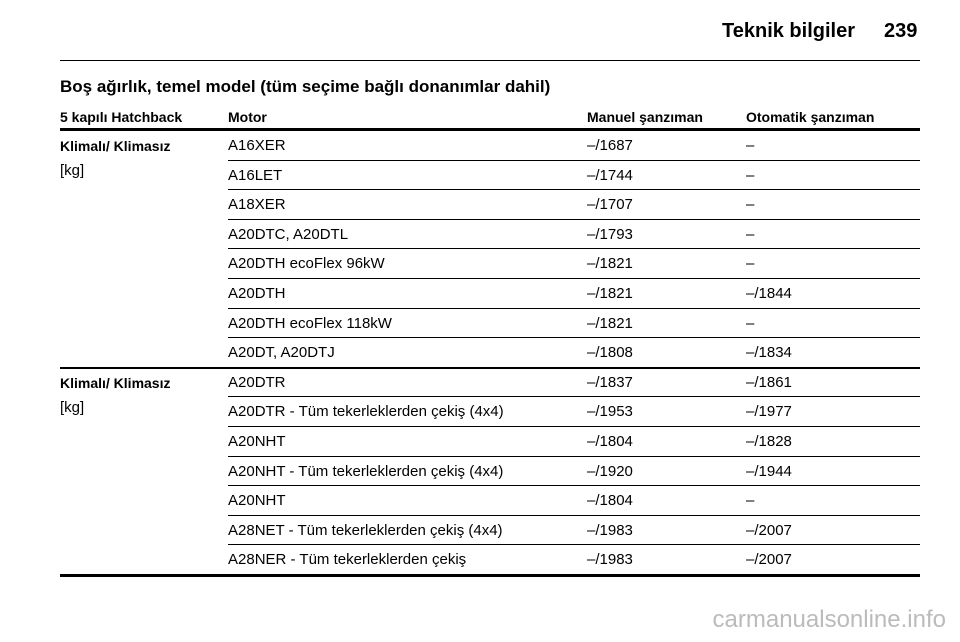 This screenshot has height=642, width=960. Describe the element at coordinates (769, 441) in the screenshot. I see `cell: –/1828` at that location.